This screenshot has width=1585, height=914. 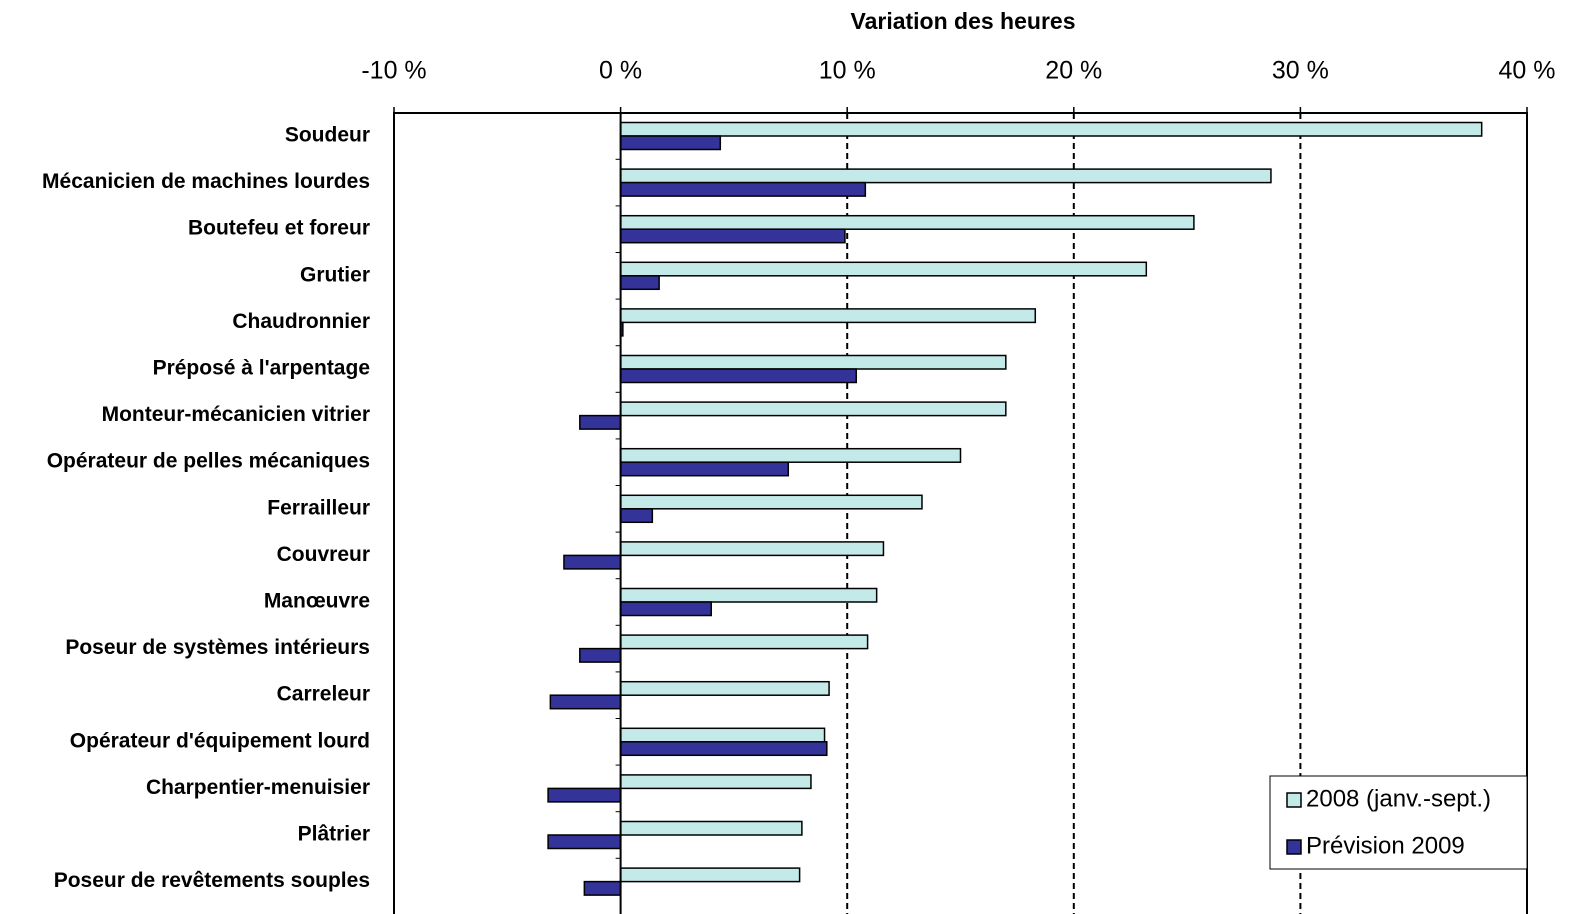 What do you see at coordinates (1398, 798) in the screenshot?
I see `legend-label: 2008 (janv.-sept.)` at bounding box center [1398, 798].